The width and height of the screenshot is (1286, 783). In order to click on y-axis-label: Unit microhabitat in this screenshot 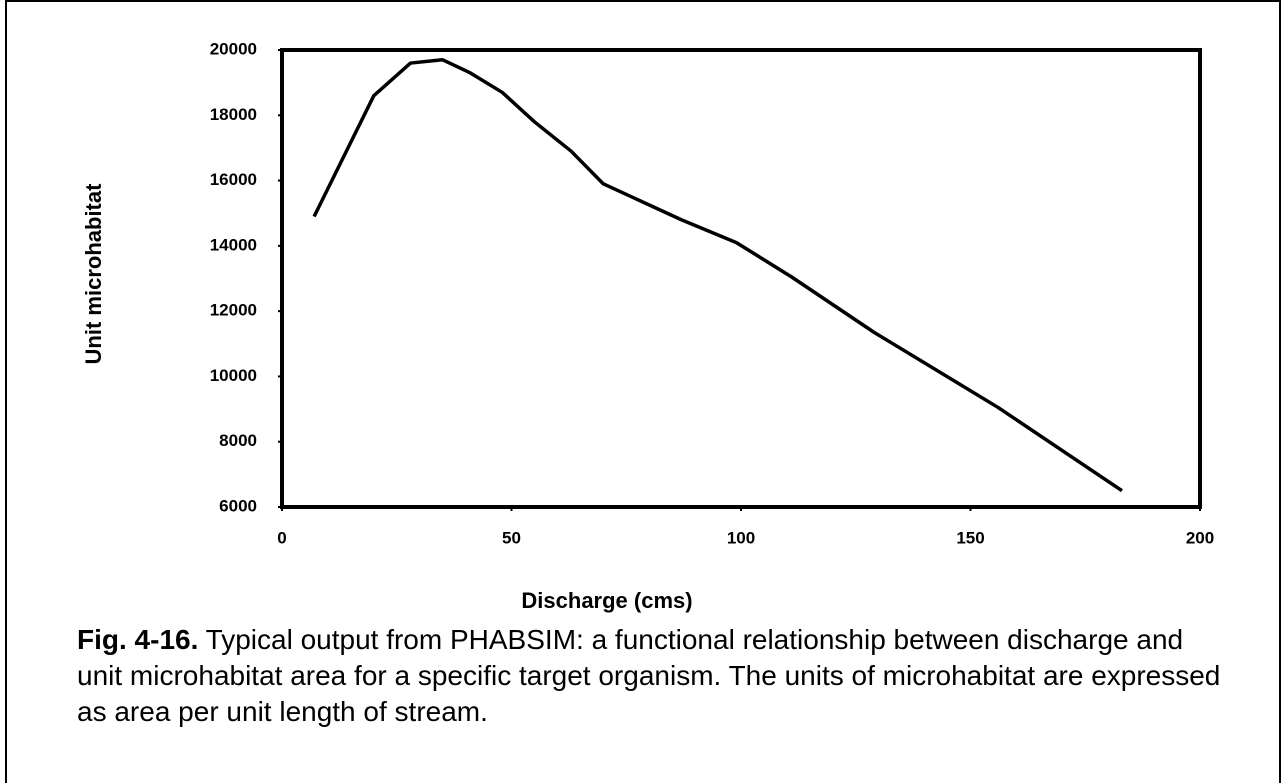, I will do `click(93, 274)`.